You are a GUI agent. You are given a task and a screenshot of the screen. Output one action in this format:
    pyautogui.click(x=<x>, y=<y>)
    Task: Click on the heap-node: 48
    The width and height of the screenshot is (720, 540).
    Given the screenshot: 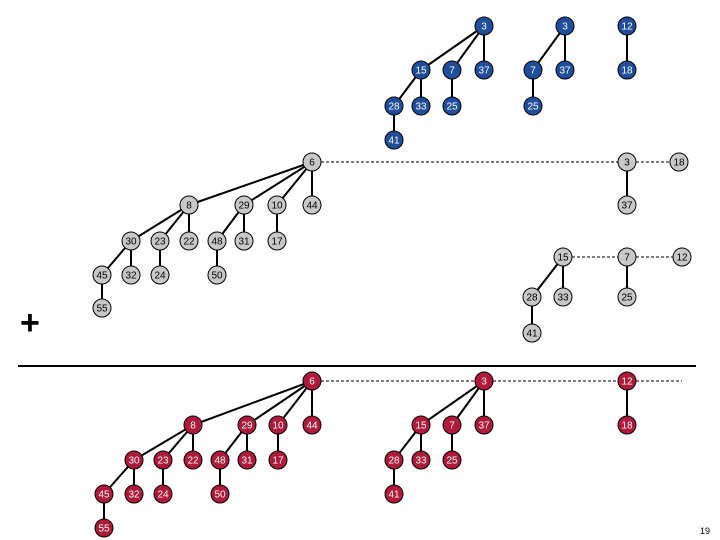 What is the action you would take?
    pyautogui.click(x=217, y=241)
    